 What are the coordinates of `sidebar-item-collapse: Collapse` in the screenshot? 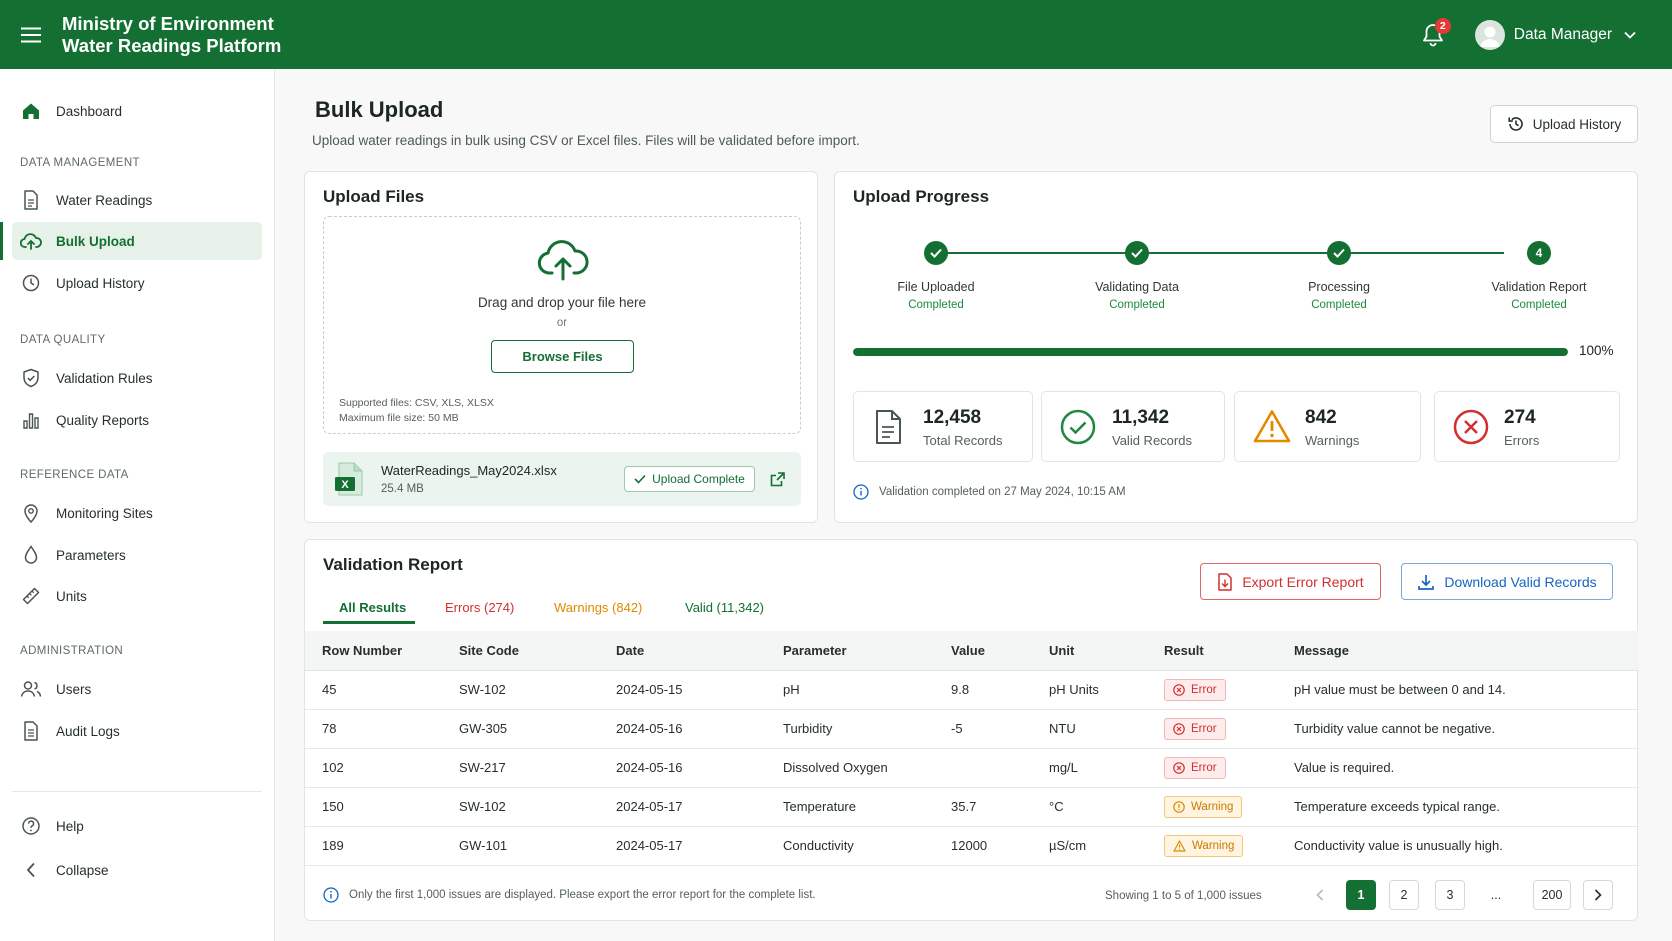 It's located at (137, 870).